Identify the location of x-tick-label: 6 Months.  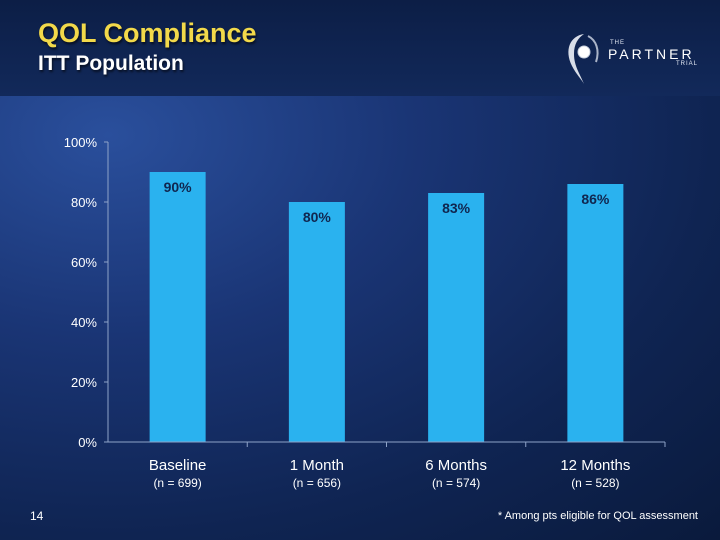
(456, 465).